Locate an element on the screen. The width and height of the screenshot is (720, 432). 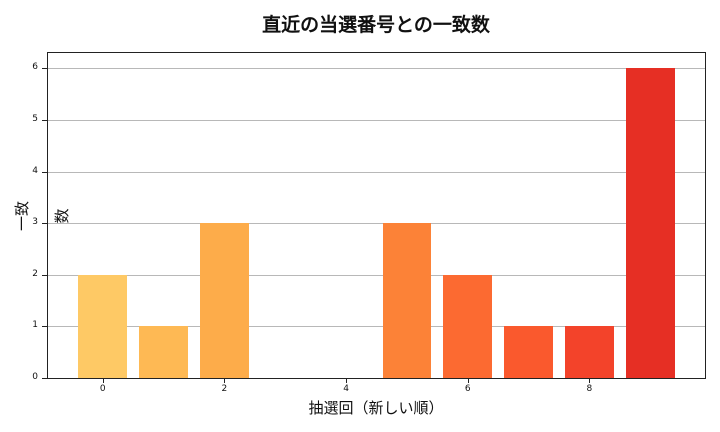
y-tick-label: 2 is located at coordinates (35, 273).